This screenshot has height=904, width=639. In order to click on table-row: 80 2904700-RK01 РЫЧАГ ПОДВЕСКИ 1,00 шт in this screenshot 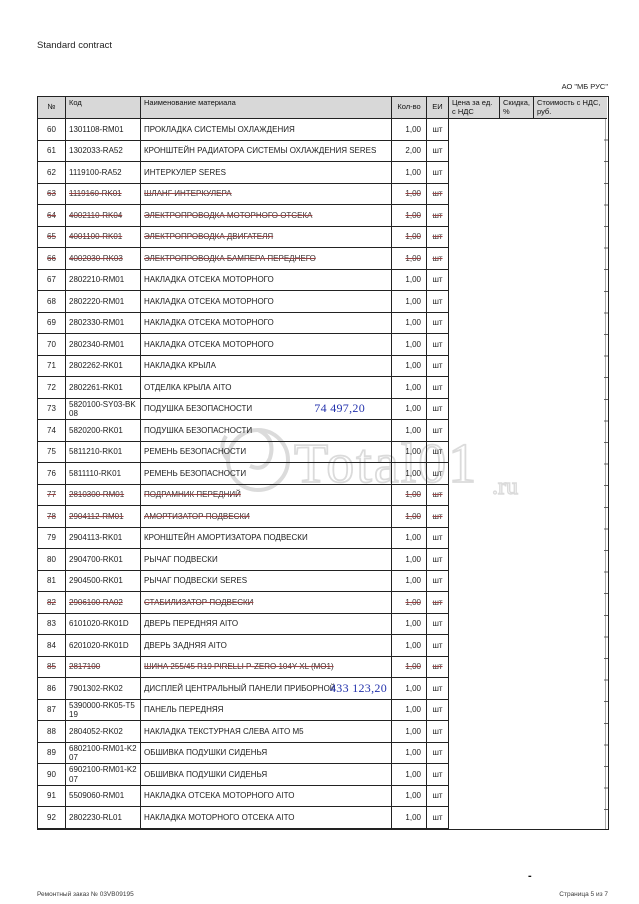, I will do `click(243, 560)`.